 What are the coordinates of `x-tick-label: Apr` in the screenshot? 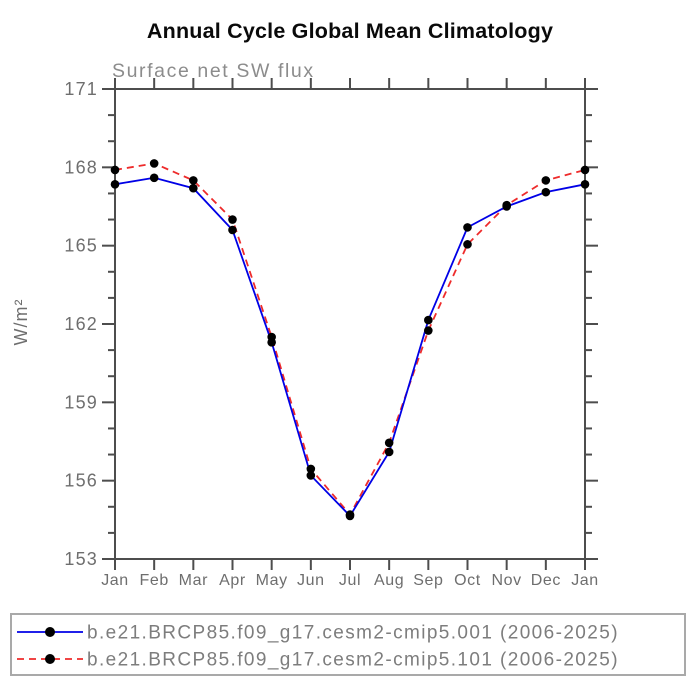 It's located at (232, 580).